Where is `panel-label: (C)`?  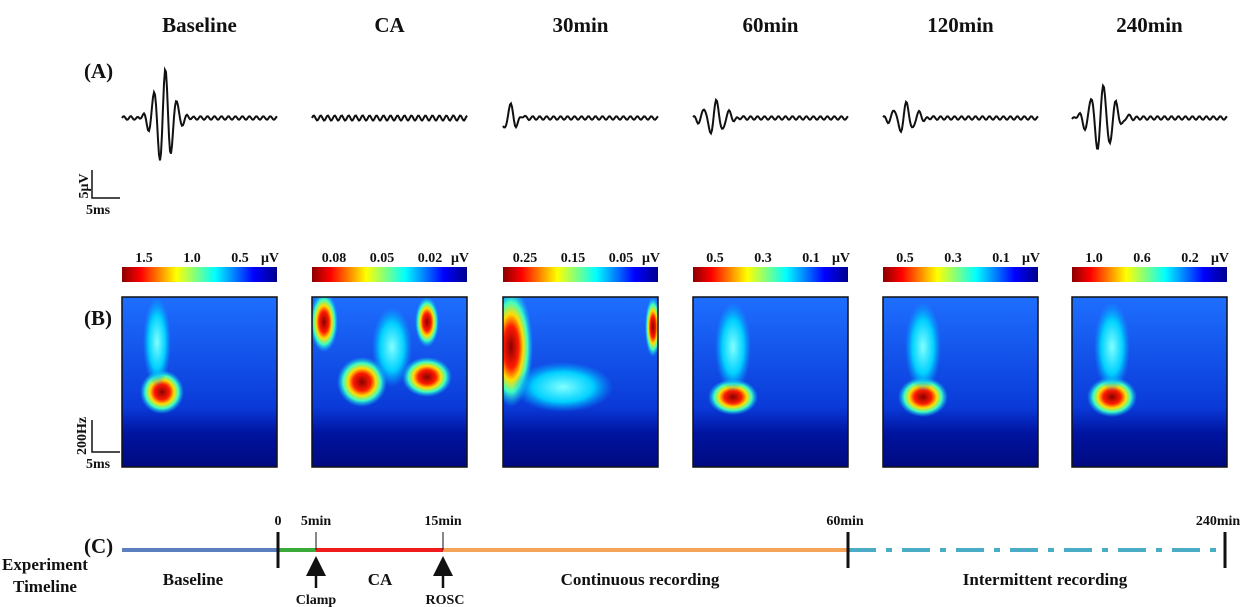
panel-label: (C) is located at coordinates (98, 546).